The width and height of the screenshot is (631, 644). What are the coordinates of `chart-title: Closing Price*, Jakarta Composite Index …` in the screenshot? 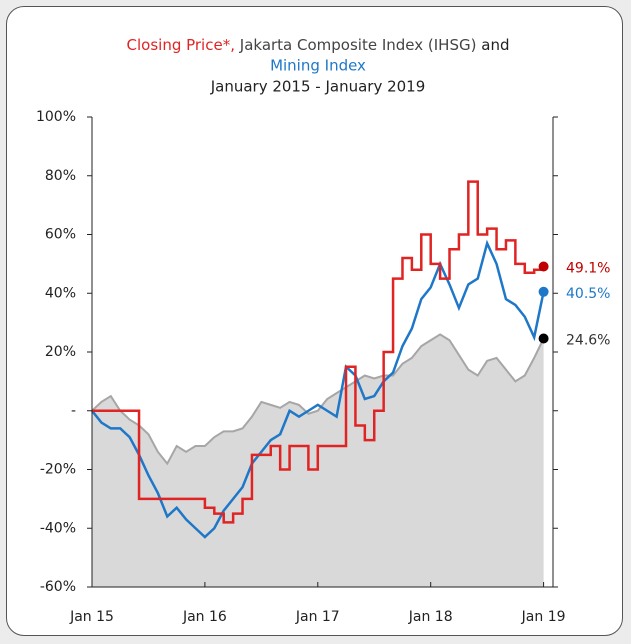 It's located at (318, 45).